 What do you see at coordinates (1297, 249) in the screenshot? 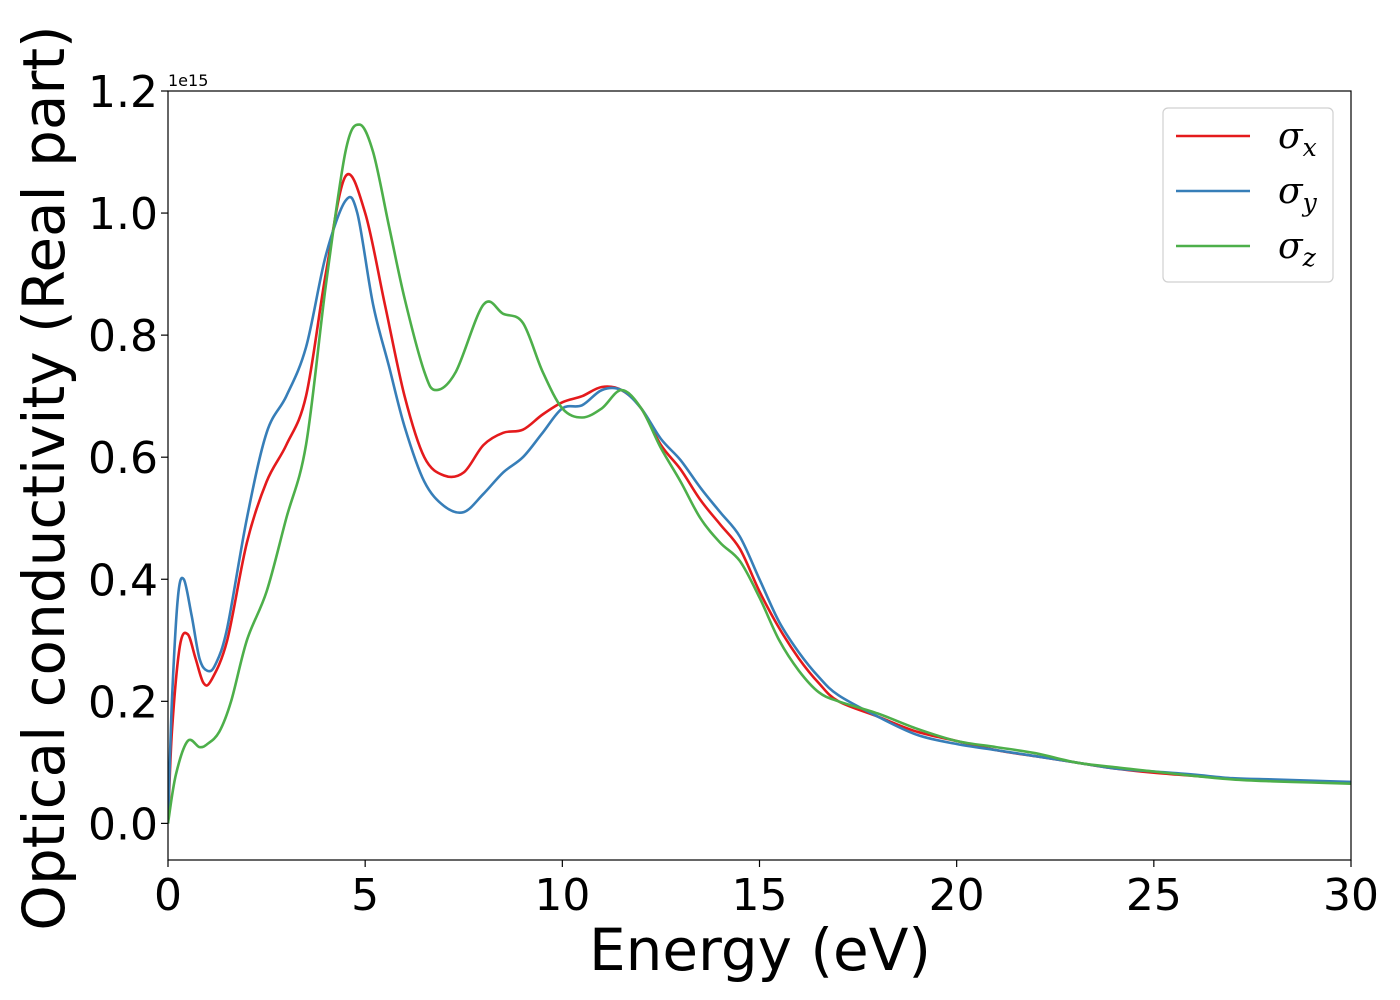
I see `legend-label-z: σz` at bounding box center [1297, 249].